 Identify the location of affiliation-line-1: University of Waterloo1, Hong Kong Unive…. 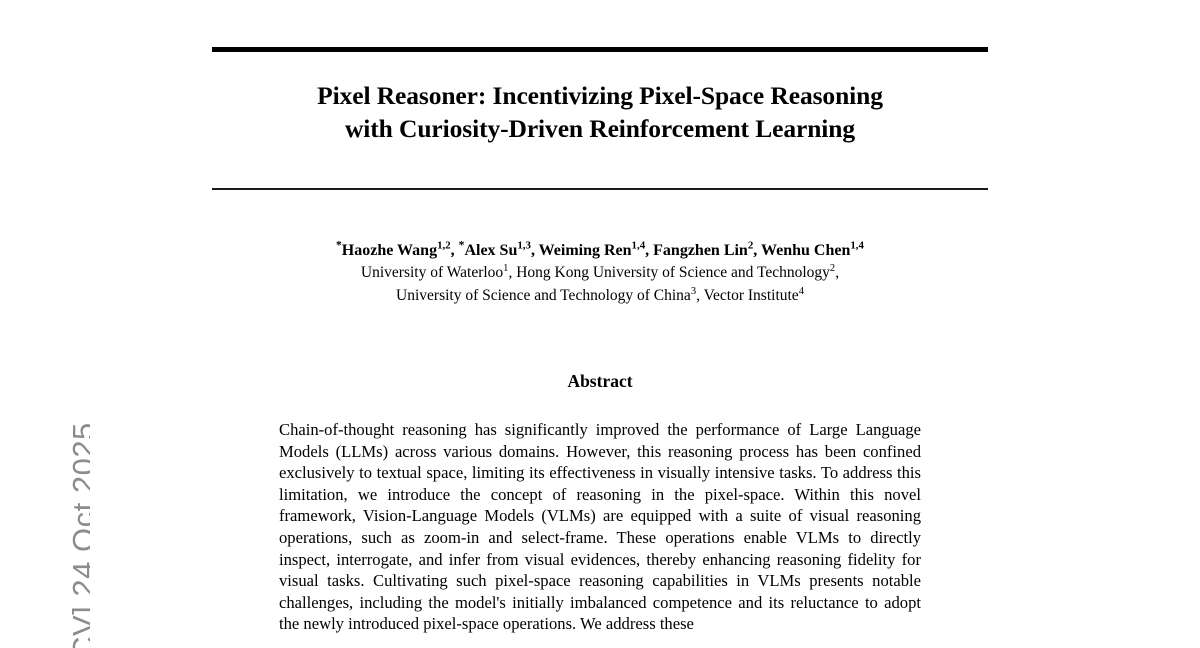
(600, 273).